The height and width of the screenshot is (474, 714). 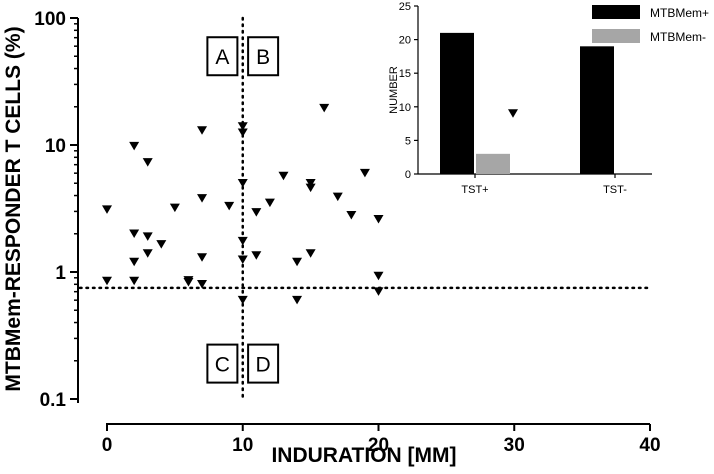 I want to click on inset-x-tick-label: TST+, so click(x=474, y=190).